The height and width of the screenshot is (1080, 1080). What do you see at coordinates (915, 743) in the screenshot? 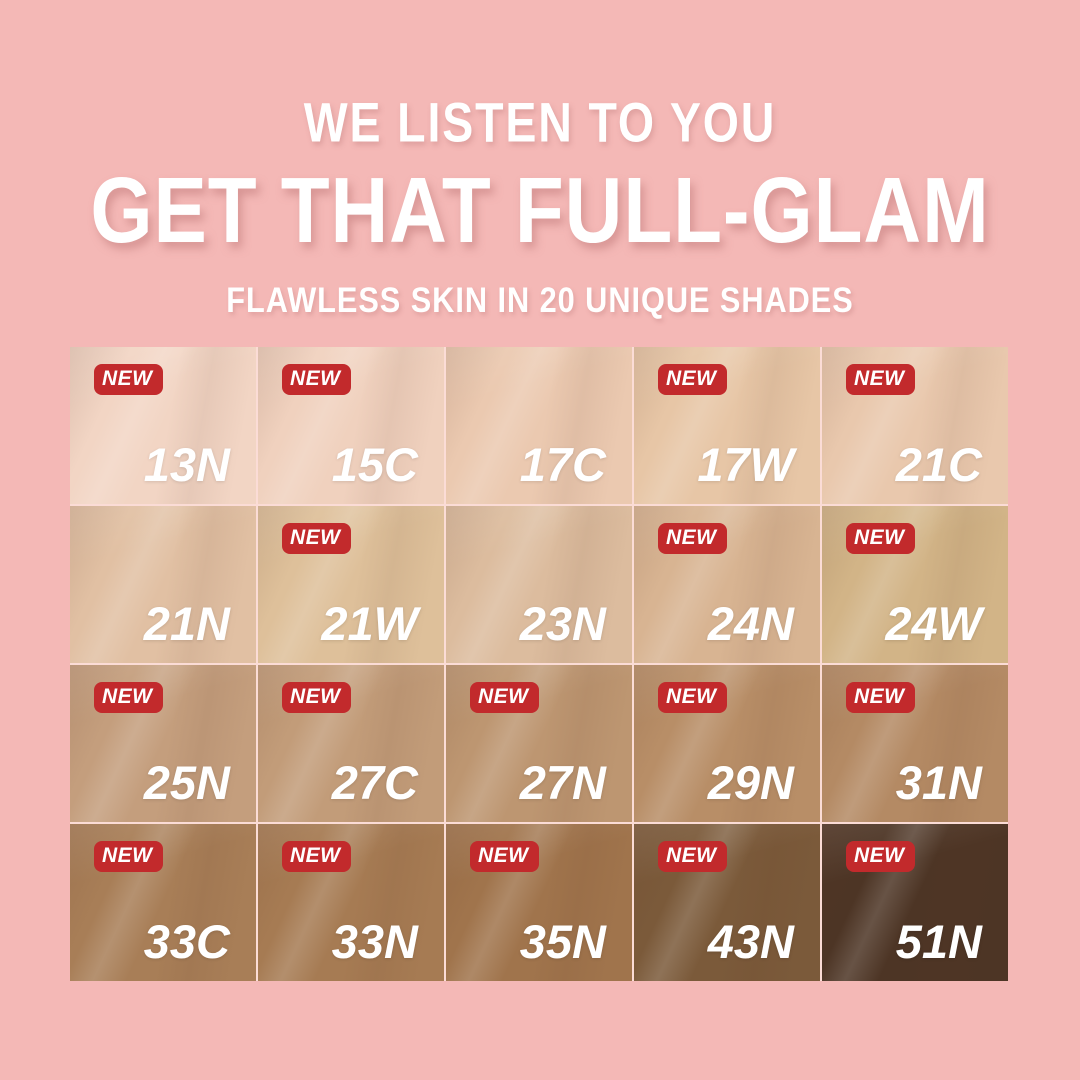
I see `shade-swatch: NEW 31N` at bounding box center [915, 743].